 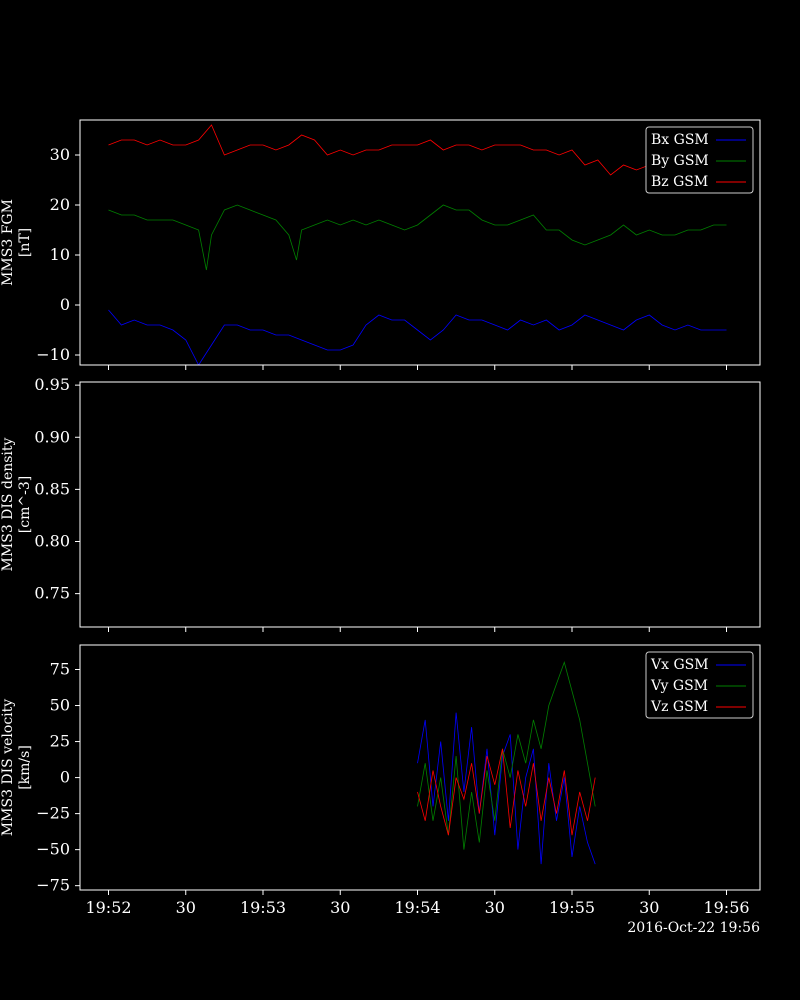 What do you see at coordinates (680, 140) in the screenshot?
I see `legend-label: Bx GSM` at bounding box center [680, 140].